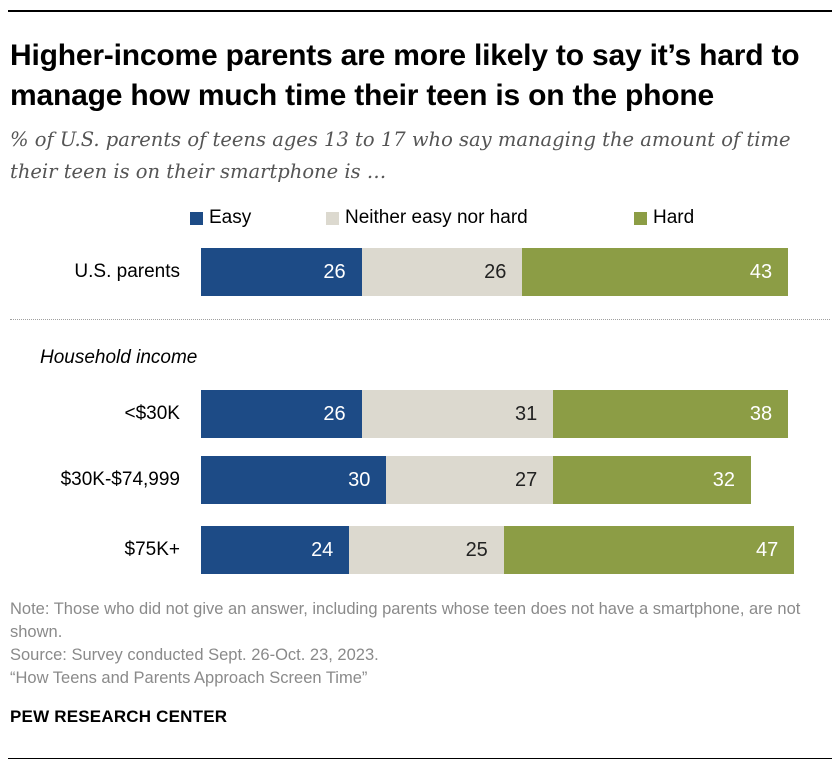 This screenshot has width=840, height=770. I want to click on data-label: 47, so click(767, 549).